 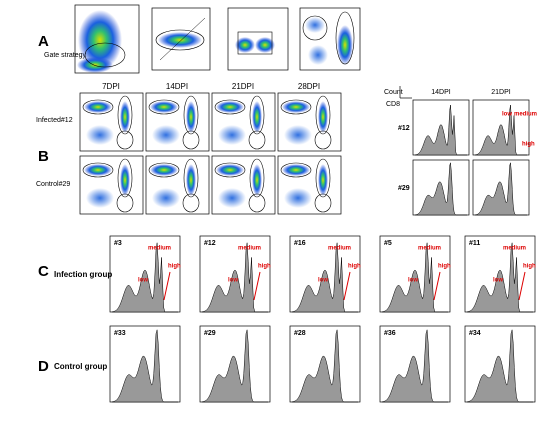 I want to click on sample-label: #3, so click(x=118, y=243).